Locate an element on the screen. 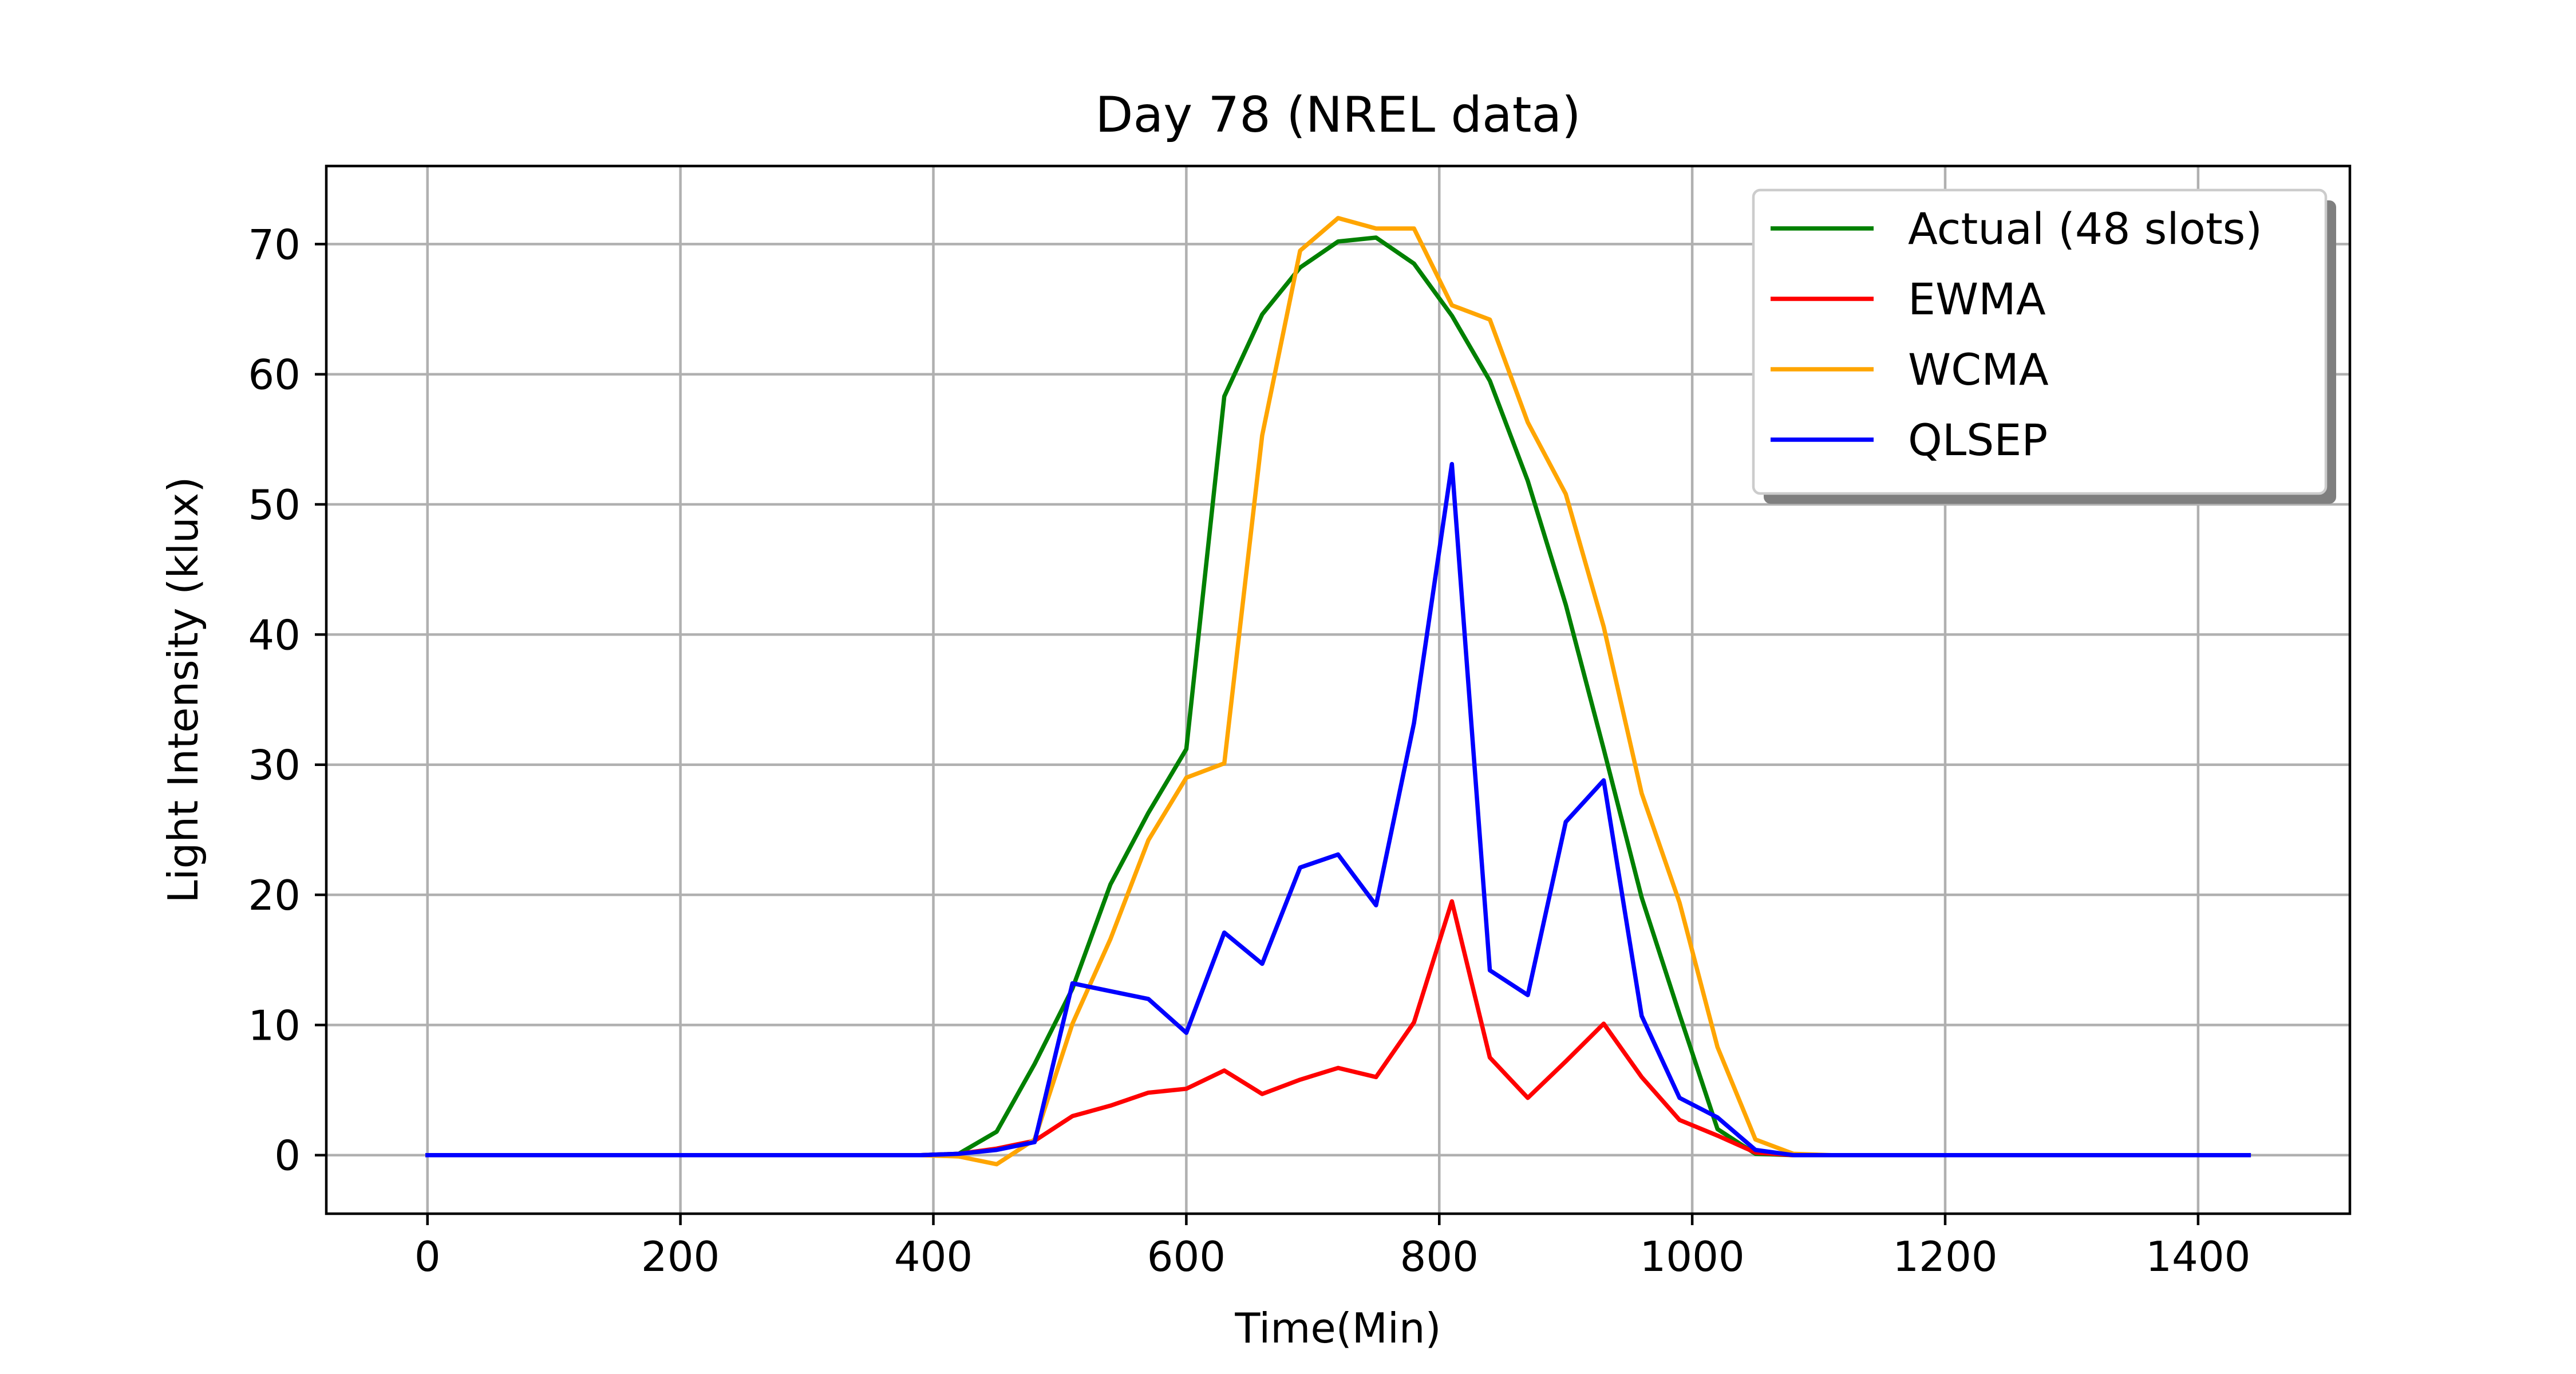 The width and height of the screenshot is (2576, 1374). x-tick-label: 200 is located at coordinates (680, 1257).